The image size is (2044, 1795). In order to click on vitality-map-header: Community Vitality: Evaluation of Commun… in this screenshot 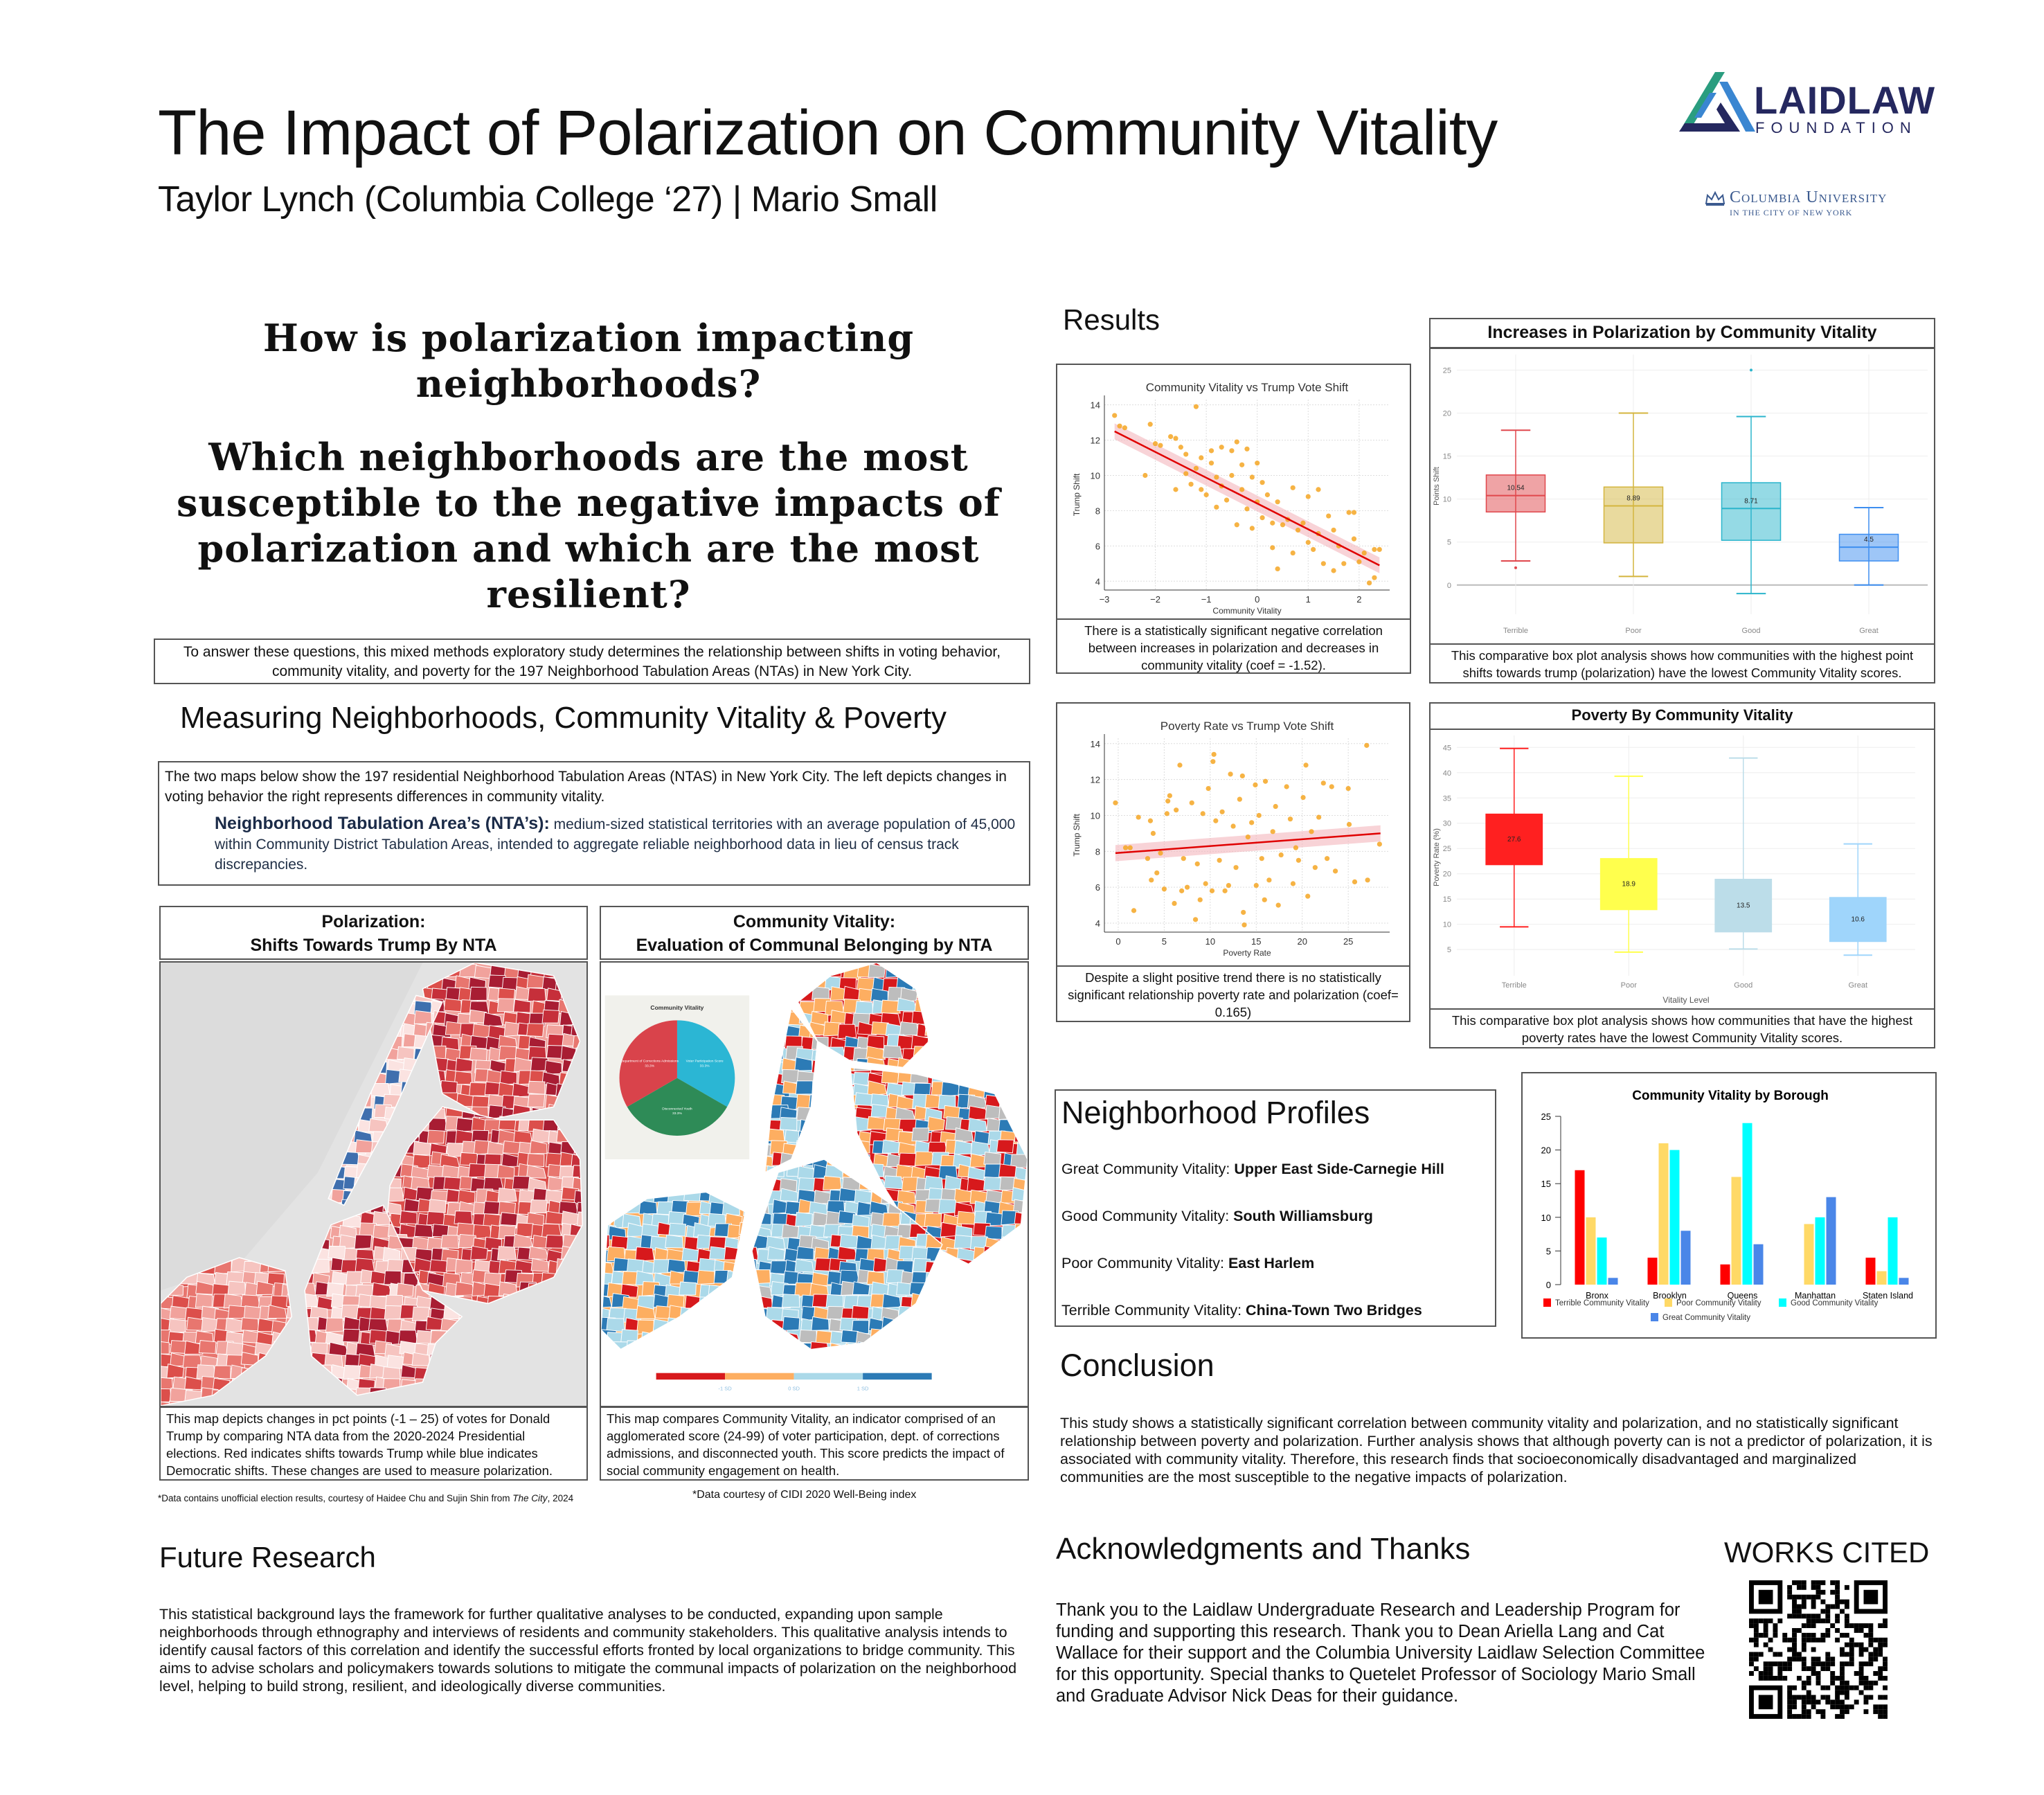, I will do `click(815, 933)`.